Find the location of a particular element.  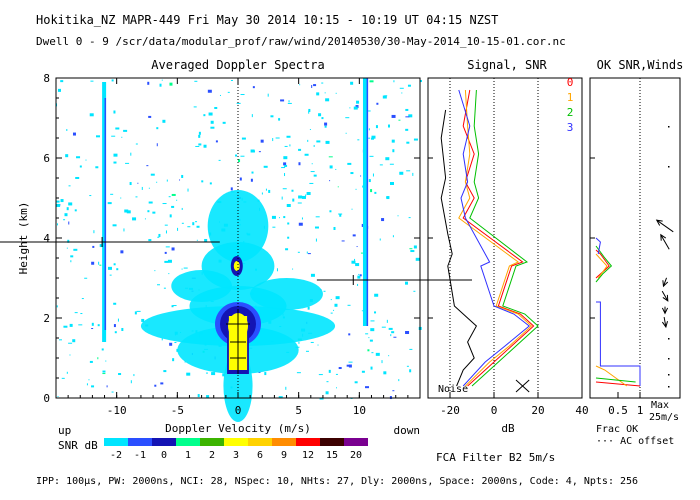

spectra-title: Averaged Doppler Spectra is located at coordinates (237, 65).